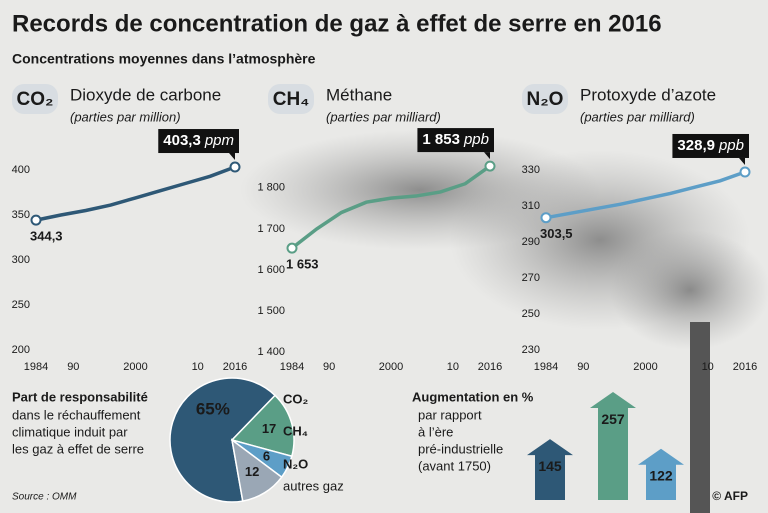 This screenshot has width=768, height=513. Describe the element at coordinates (271, 229) in the screenshot. I see `y-tick-label: 1 700` at that location.